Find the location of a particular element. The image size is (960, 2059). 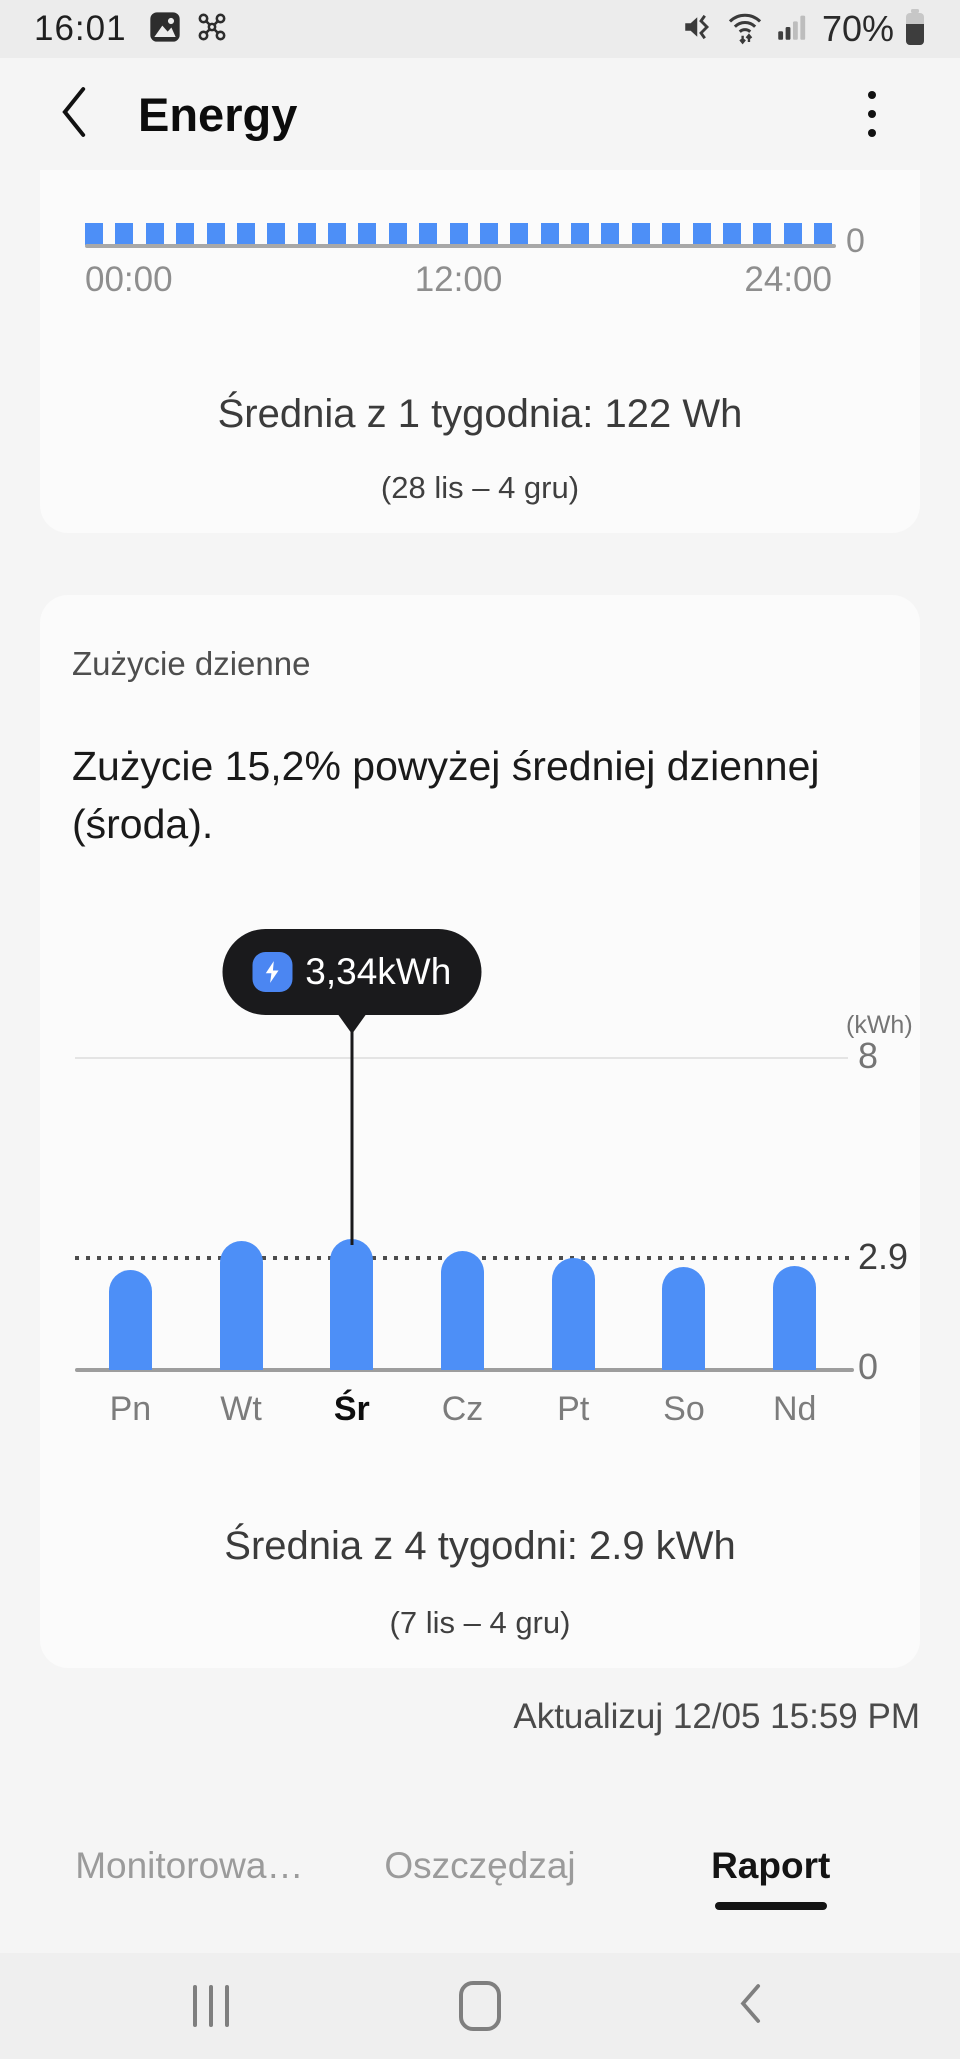

asterisk-notification-icon is located at coordinates (212, 29).